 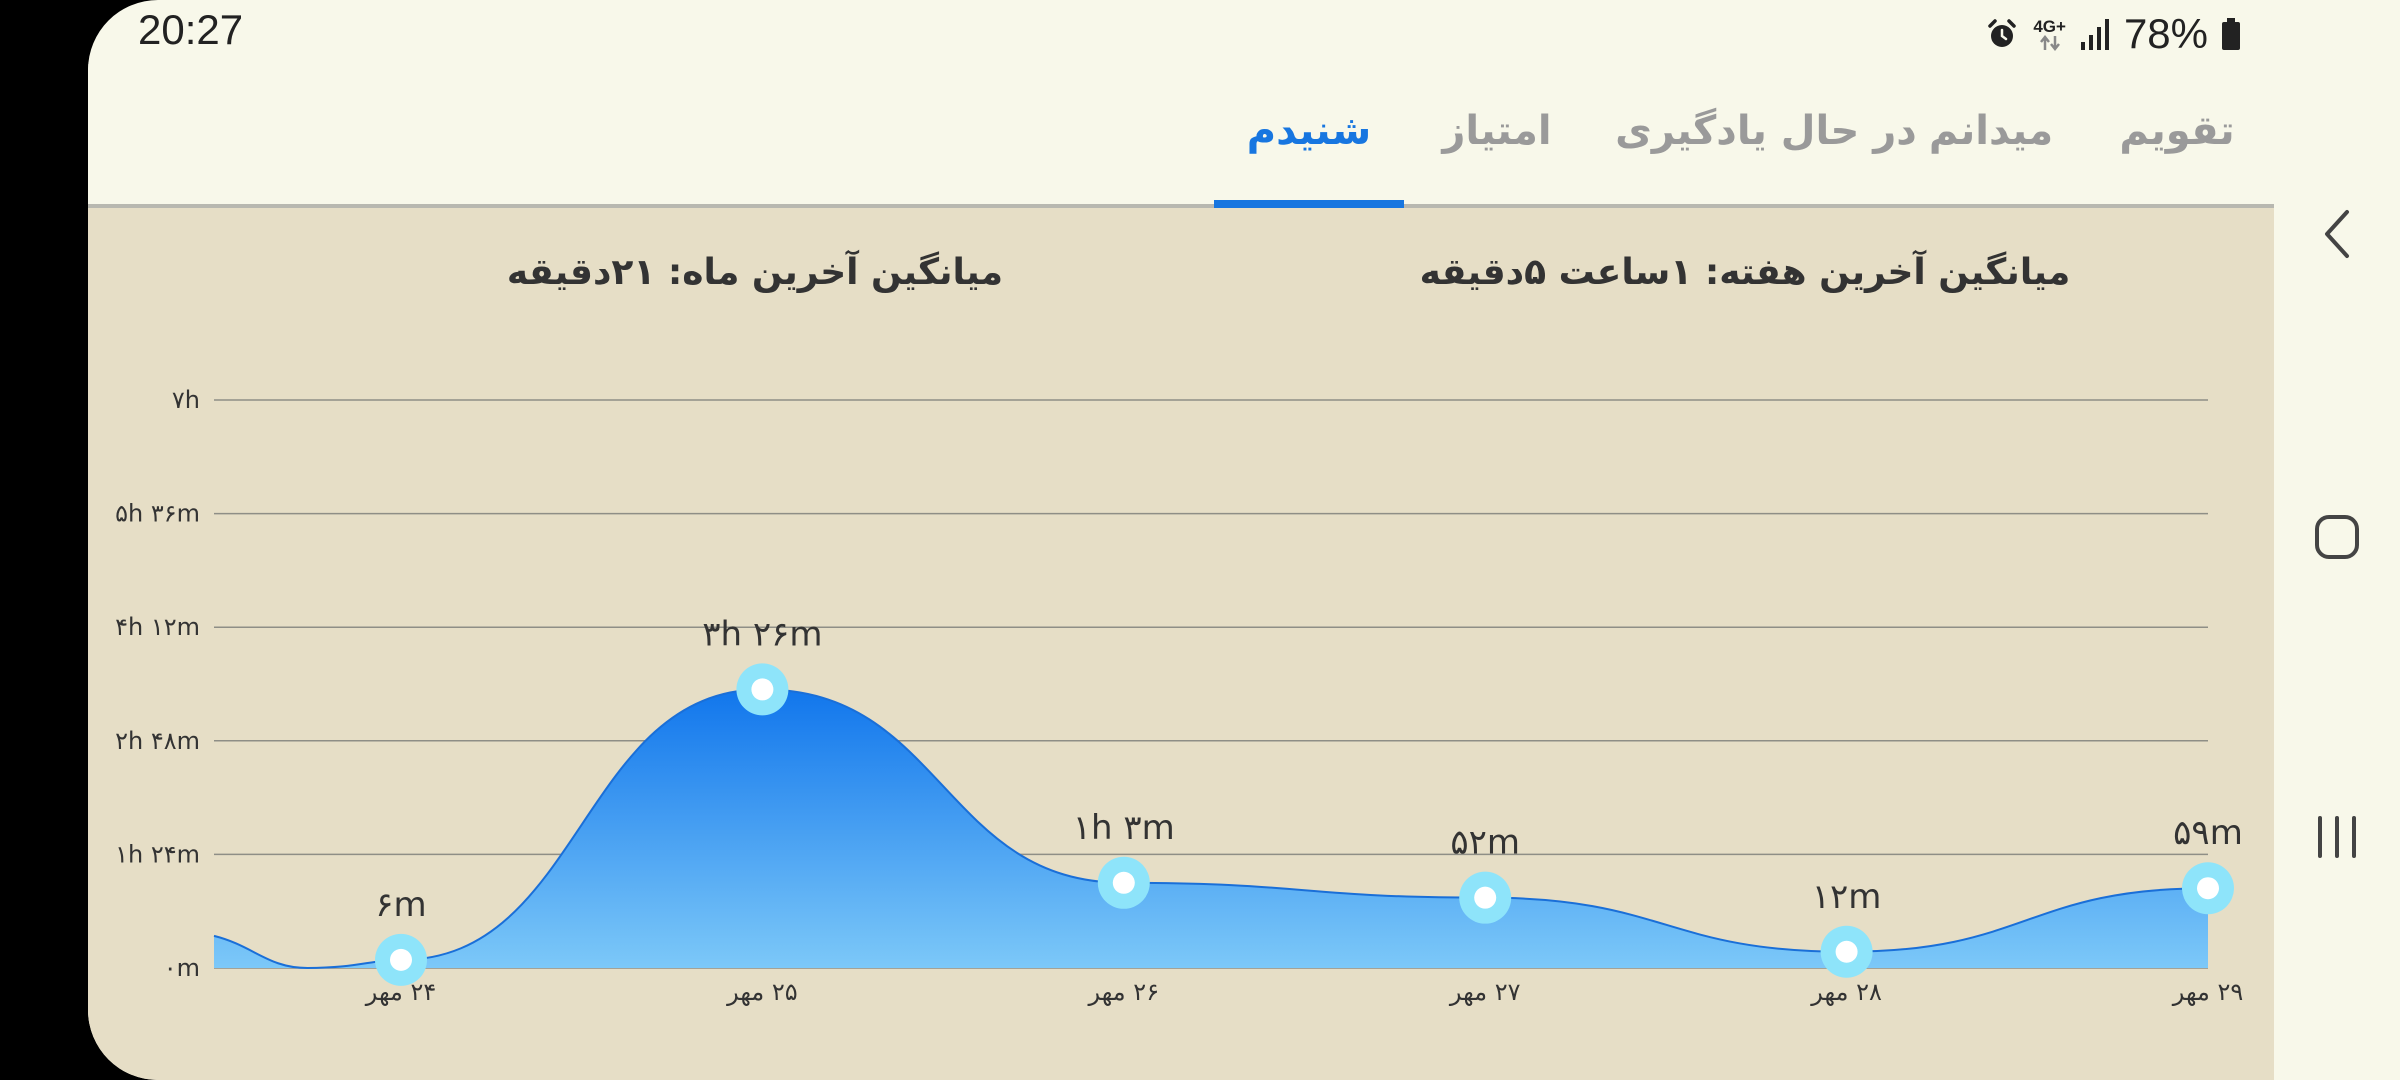 What do you see at coordinates (1124, 992) in the screenshot?
I see `x-tick-label: ۲۶ مهر` at bounding box center [1124, 992].